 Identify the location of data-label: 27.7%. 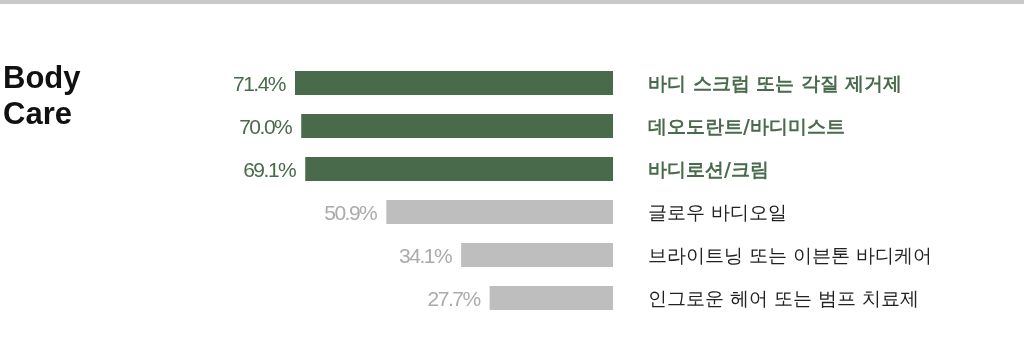
(454, 298).